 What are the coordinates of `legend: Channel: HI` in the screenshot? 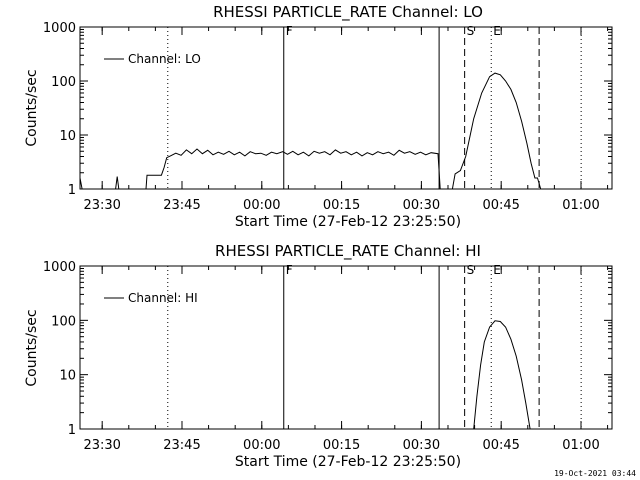 It's located at (151, 298).